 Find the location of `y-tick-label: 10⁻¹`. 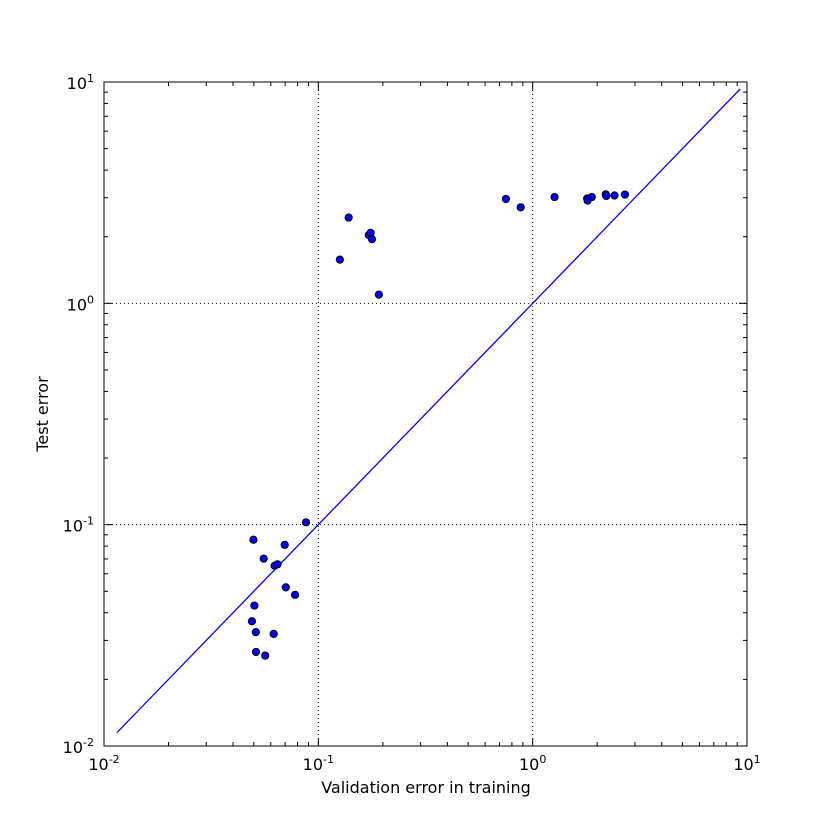

y-tick-label: 10⁻¹ is located at coordinates (78, 525).